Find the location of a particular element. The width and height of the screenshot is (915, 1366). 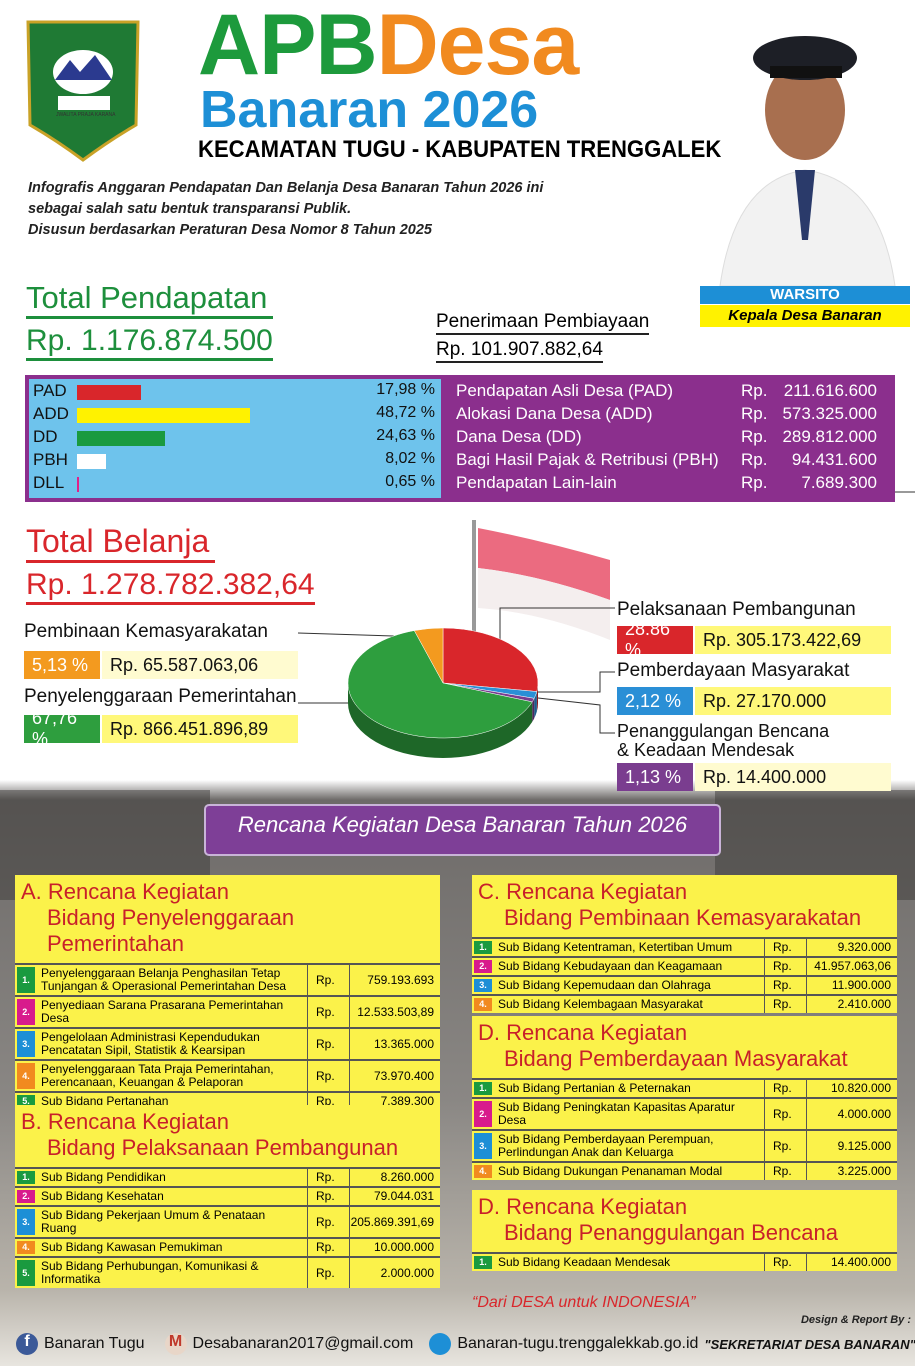

plan-row: 1. Sub Bidang Pendidikan Rp. 8.260.000 is located at coordinates (227, 1176).